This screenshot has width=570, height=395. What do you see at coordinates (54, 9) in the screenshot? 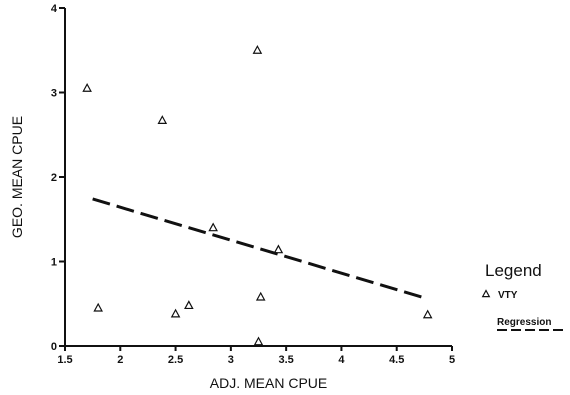
I see `y-tick-label: 4` at bounding box center [54, 9].